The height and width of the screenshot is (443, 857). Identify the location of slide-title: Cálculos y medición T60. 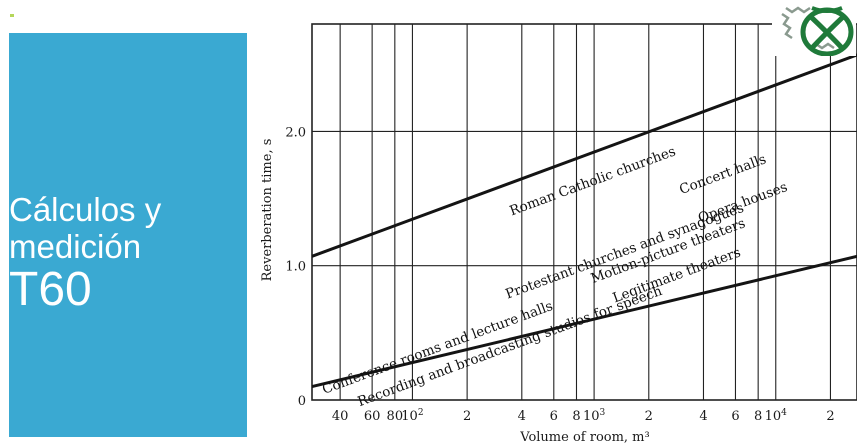
(85, 253).